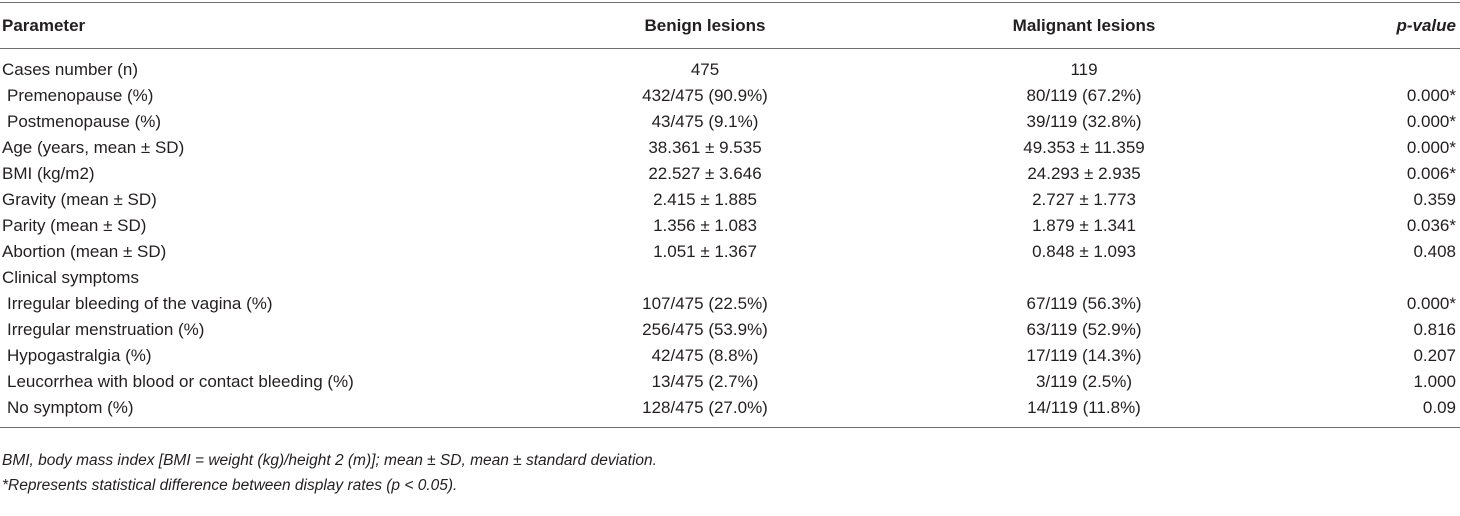  Describe the element at coordinates (1084, 69) in the screenshot. I see `table-cell: 119` at that location.